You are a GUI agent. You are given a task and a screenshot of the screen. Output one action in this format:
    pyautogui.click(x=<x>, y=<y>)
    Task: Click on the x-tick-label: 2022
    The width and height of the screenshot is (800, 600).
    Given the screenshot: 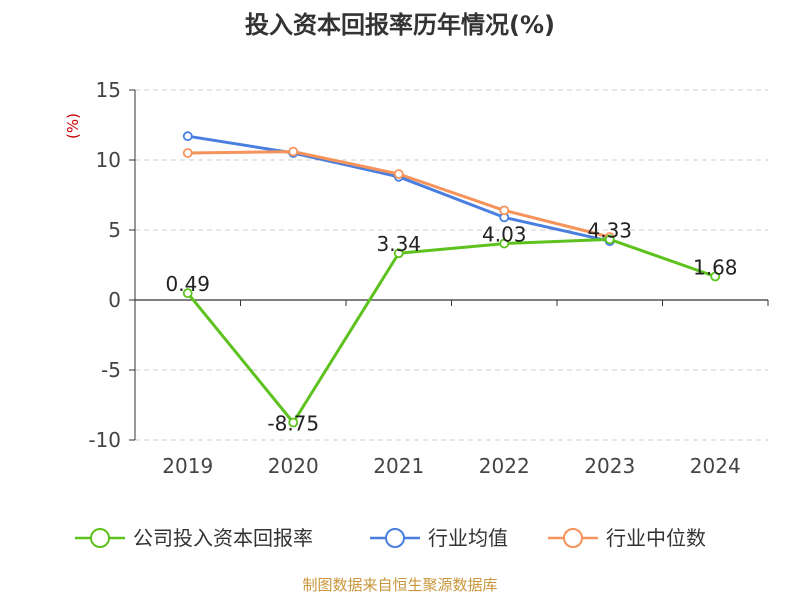 What is the action you would take?
    pyautogui.click(x=504, y=466)
    